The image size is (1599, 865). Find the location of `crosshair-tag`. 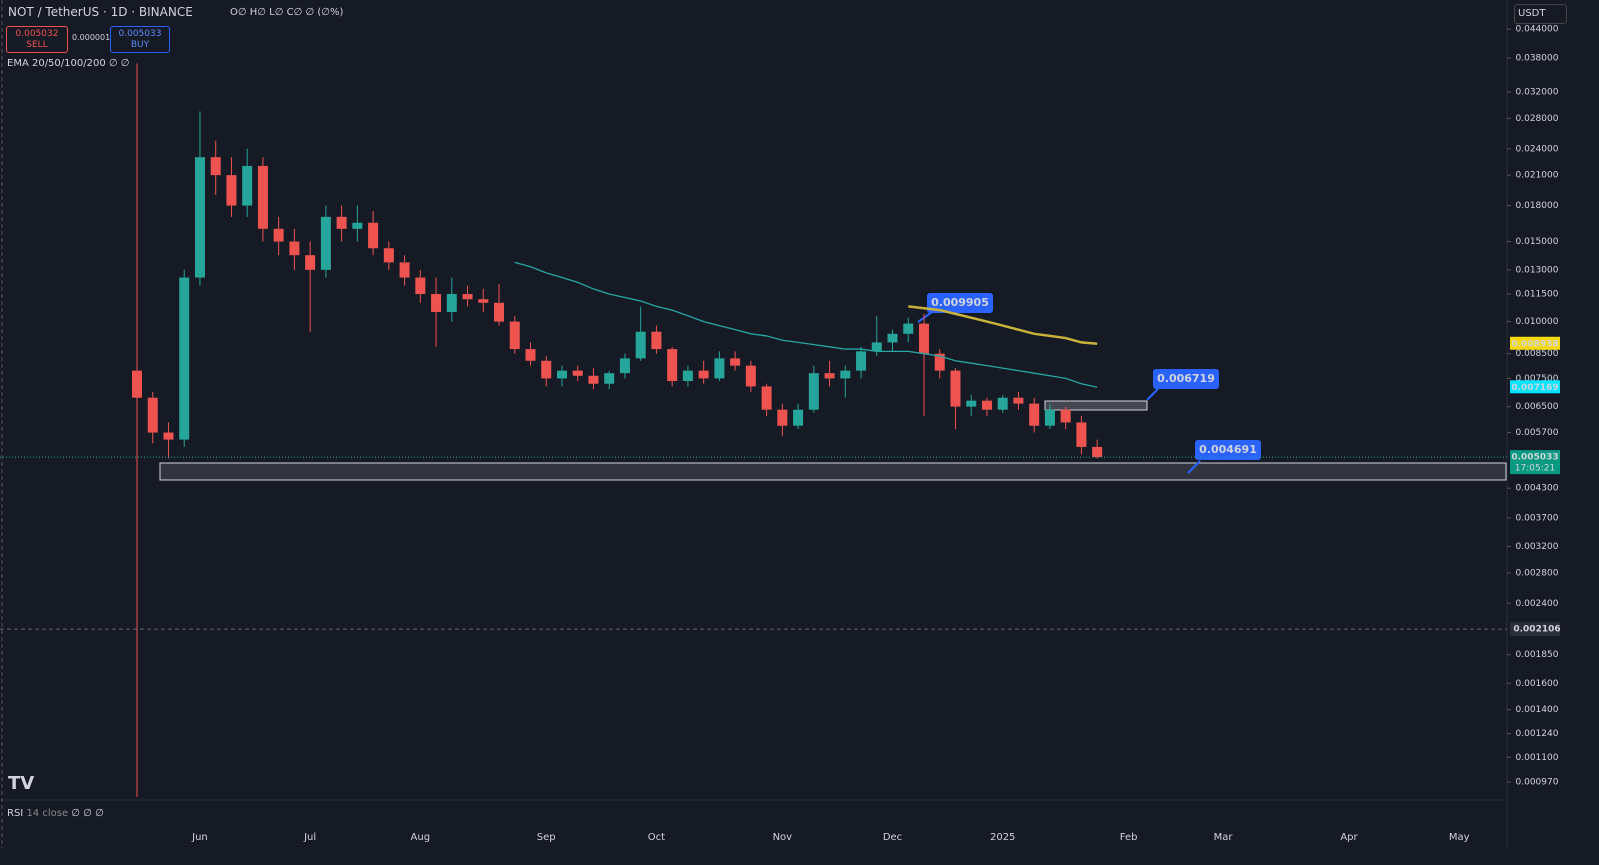

crosshair-tag is located at coordinates (1535, 629).